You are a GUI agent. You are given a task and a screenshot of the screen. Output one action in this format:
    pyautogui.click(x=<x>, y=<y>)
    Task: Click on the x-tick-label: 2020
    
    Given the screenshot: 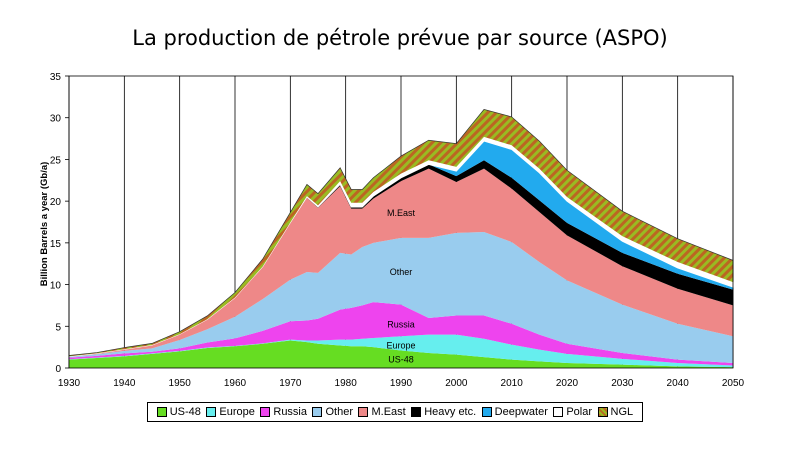 What is the action you would take?
    pyautogui.click(x=567, y=383)
    